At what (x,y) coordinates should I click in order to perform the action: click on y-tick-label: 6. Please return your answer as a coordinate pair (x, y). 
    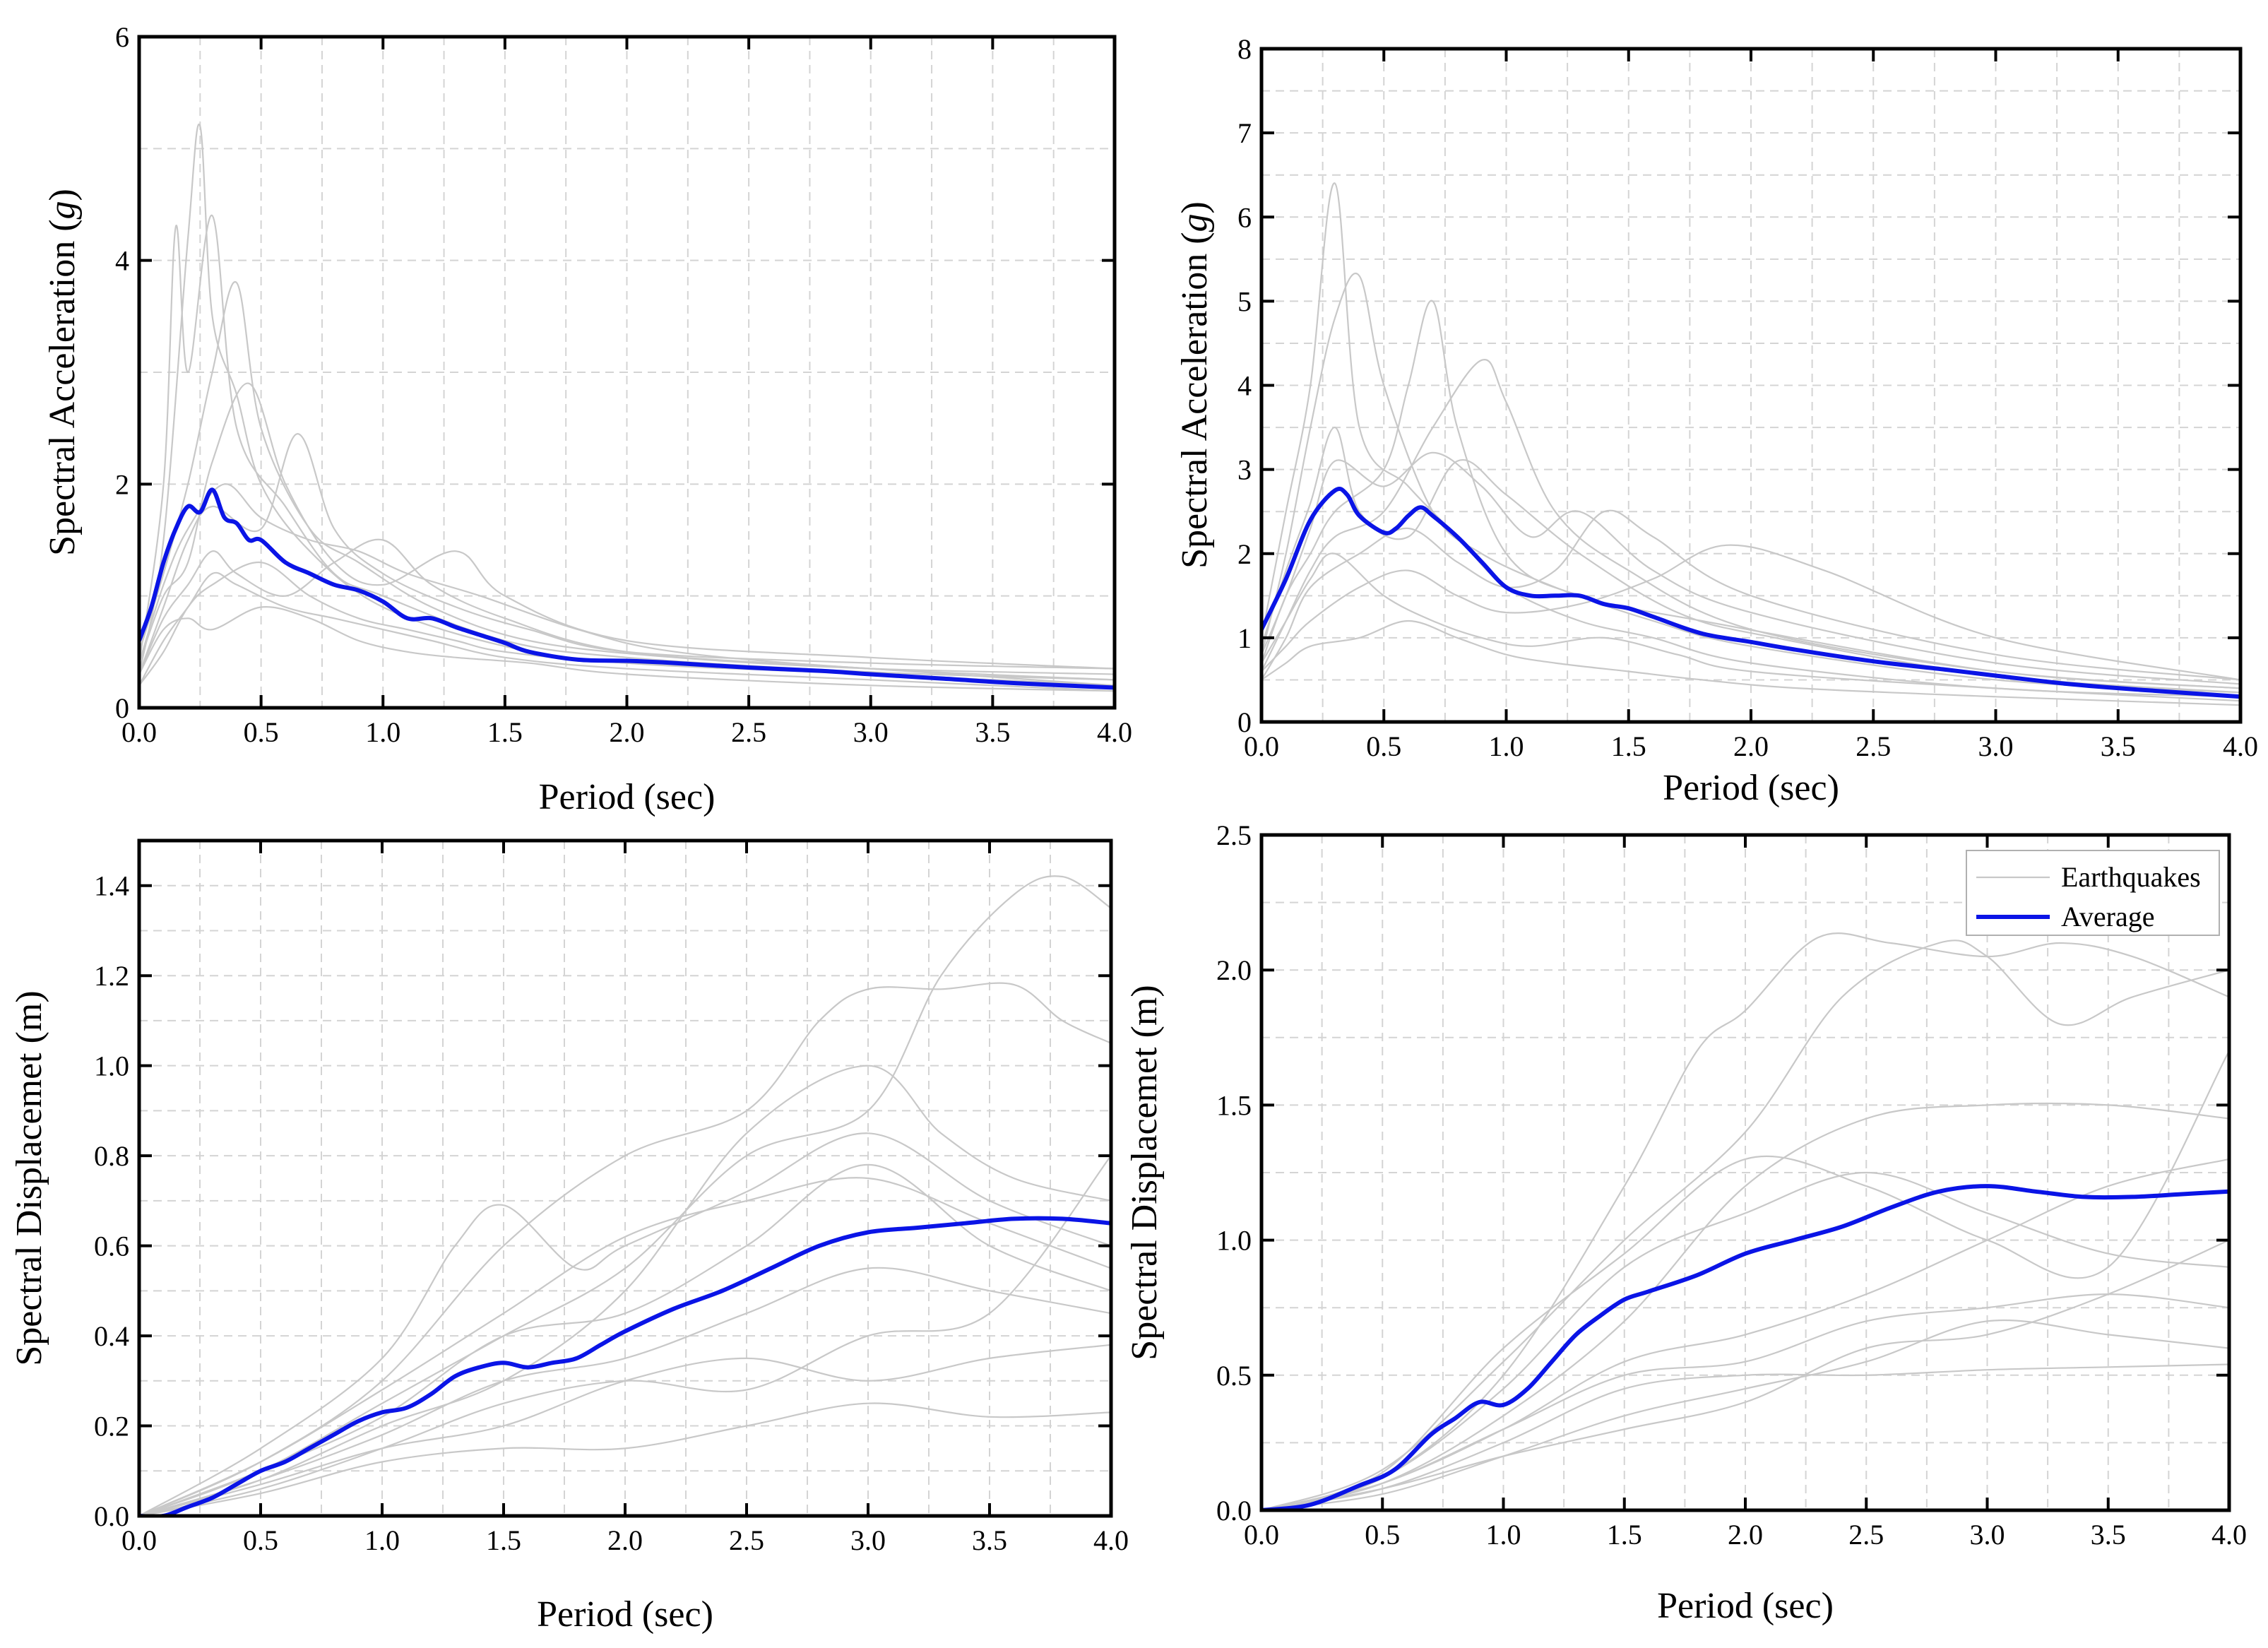
    Looking at the image, I should click on (1244, 217).